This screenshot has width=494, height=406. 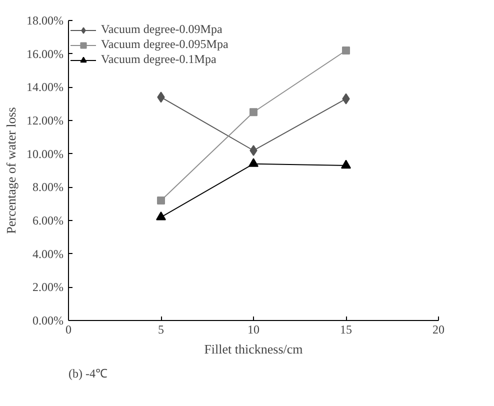 I want to click on y-tick-label: 4.00%, so click(x=48, y=253).